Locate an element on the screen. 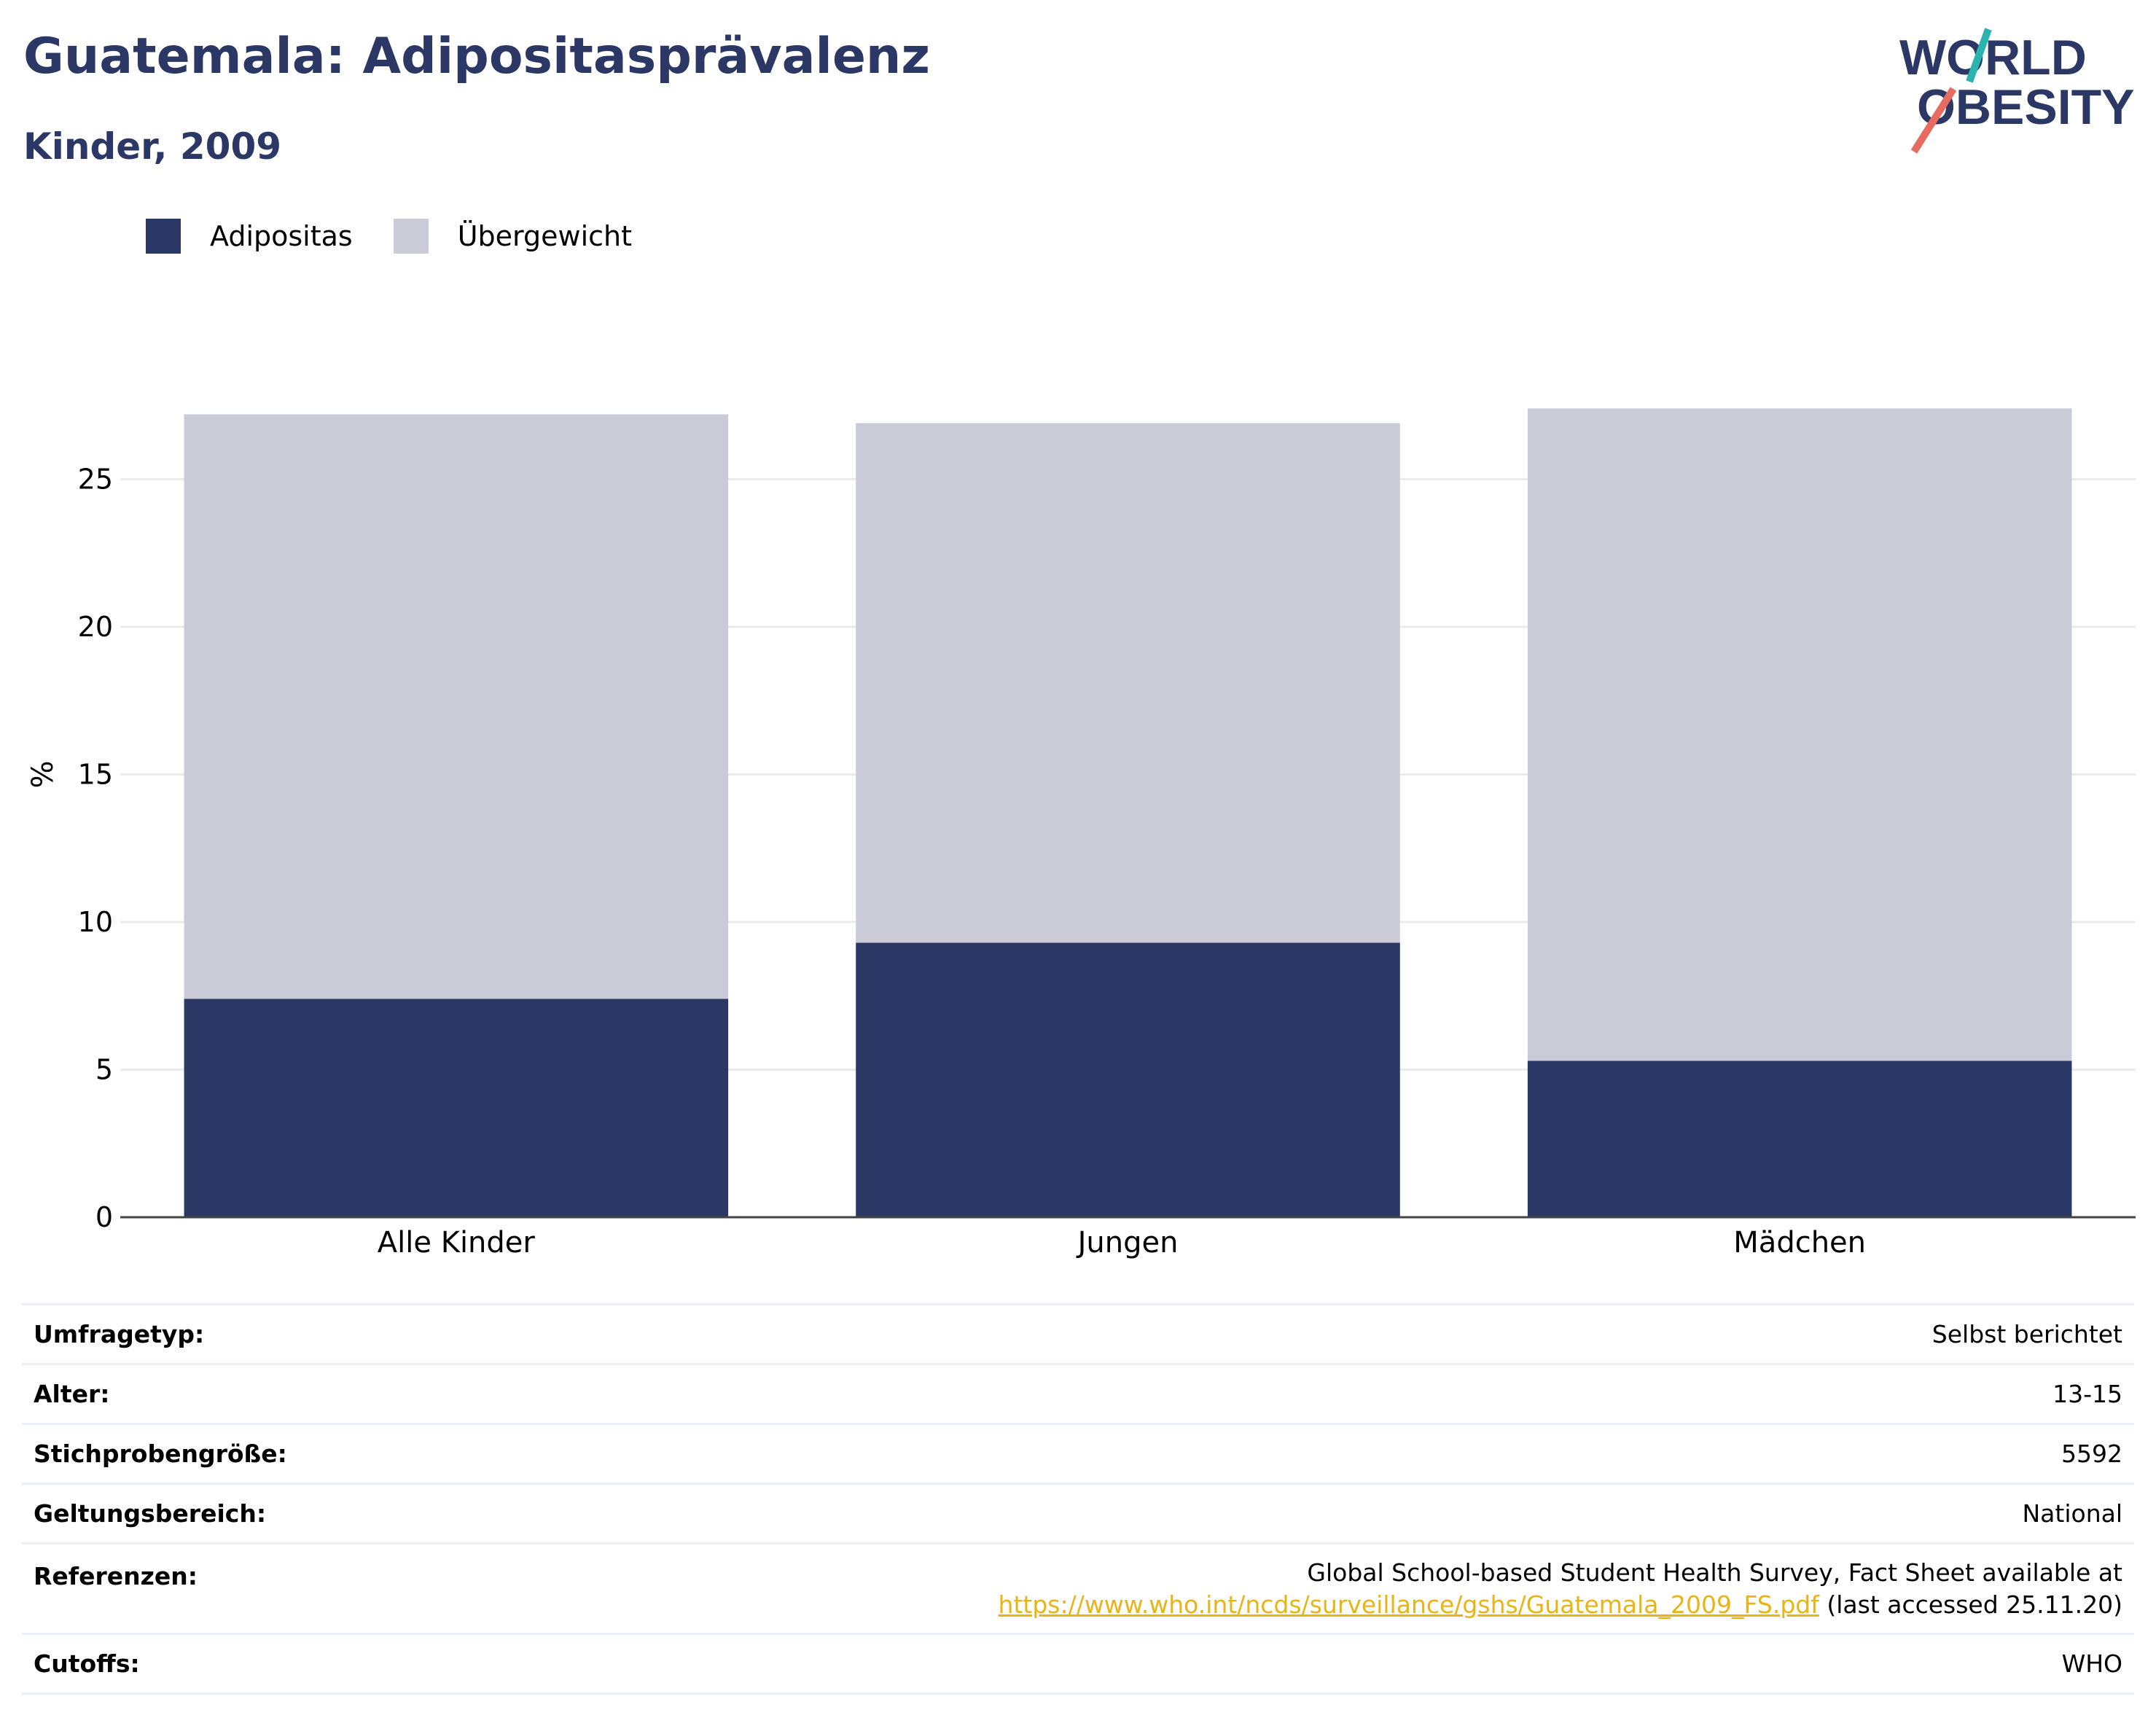  legend-label-uebergewicht: Übergewicht is located at coordinates (544, 236).